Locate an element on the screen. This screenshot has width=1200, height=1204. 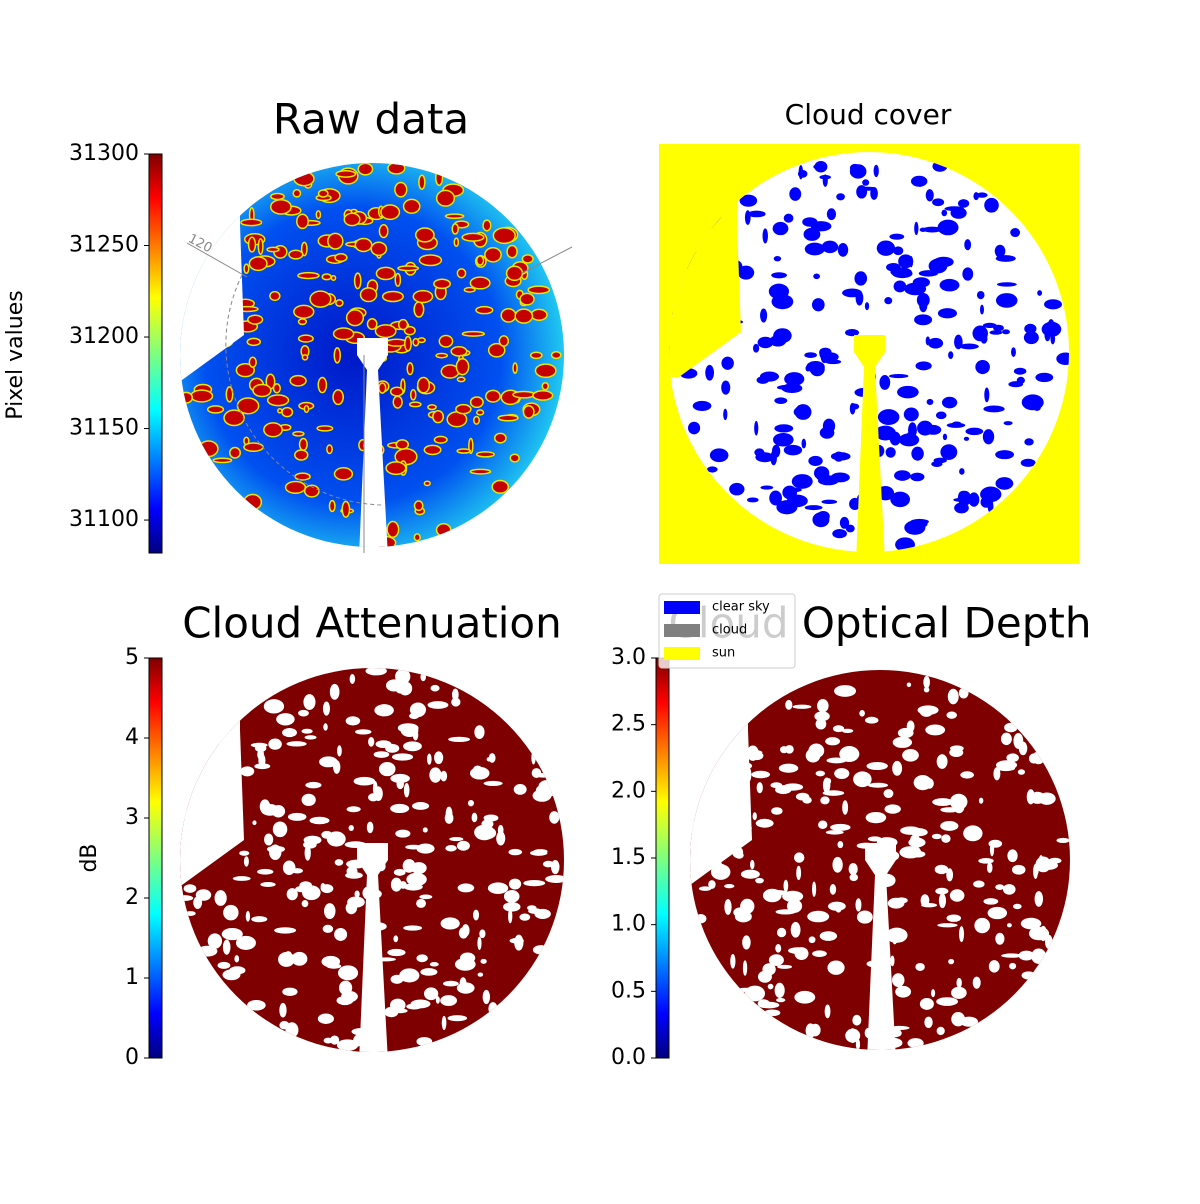
colorbar is located at coordinates (662, 858).